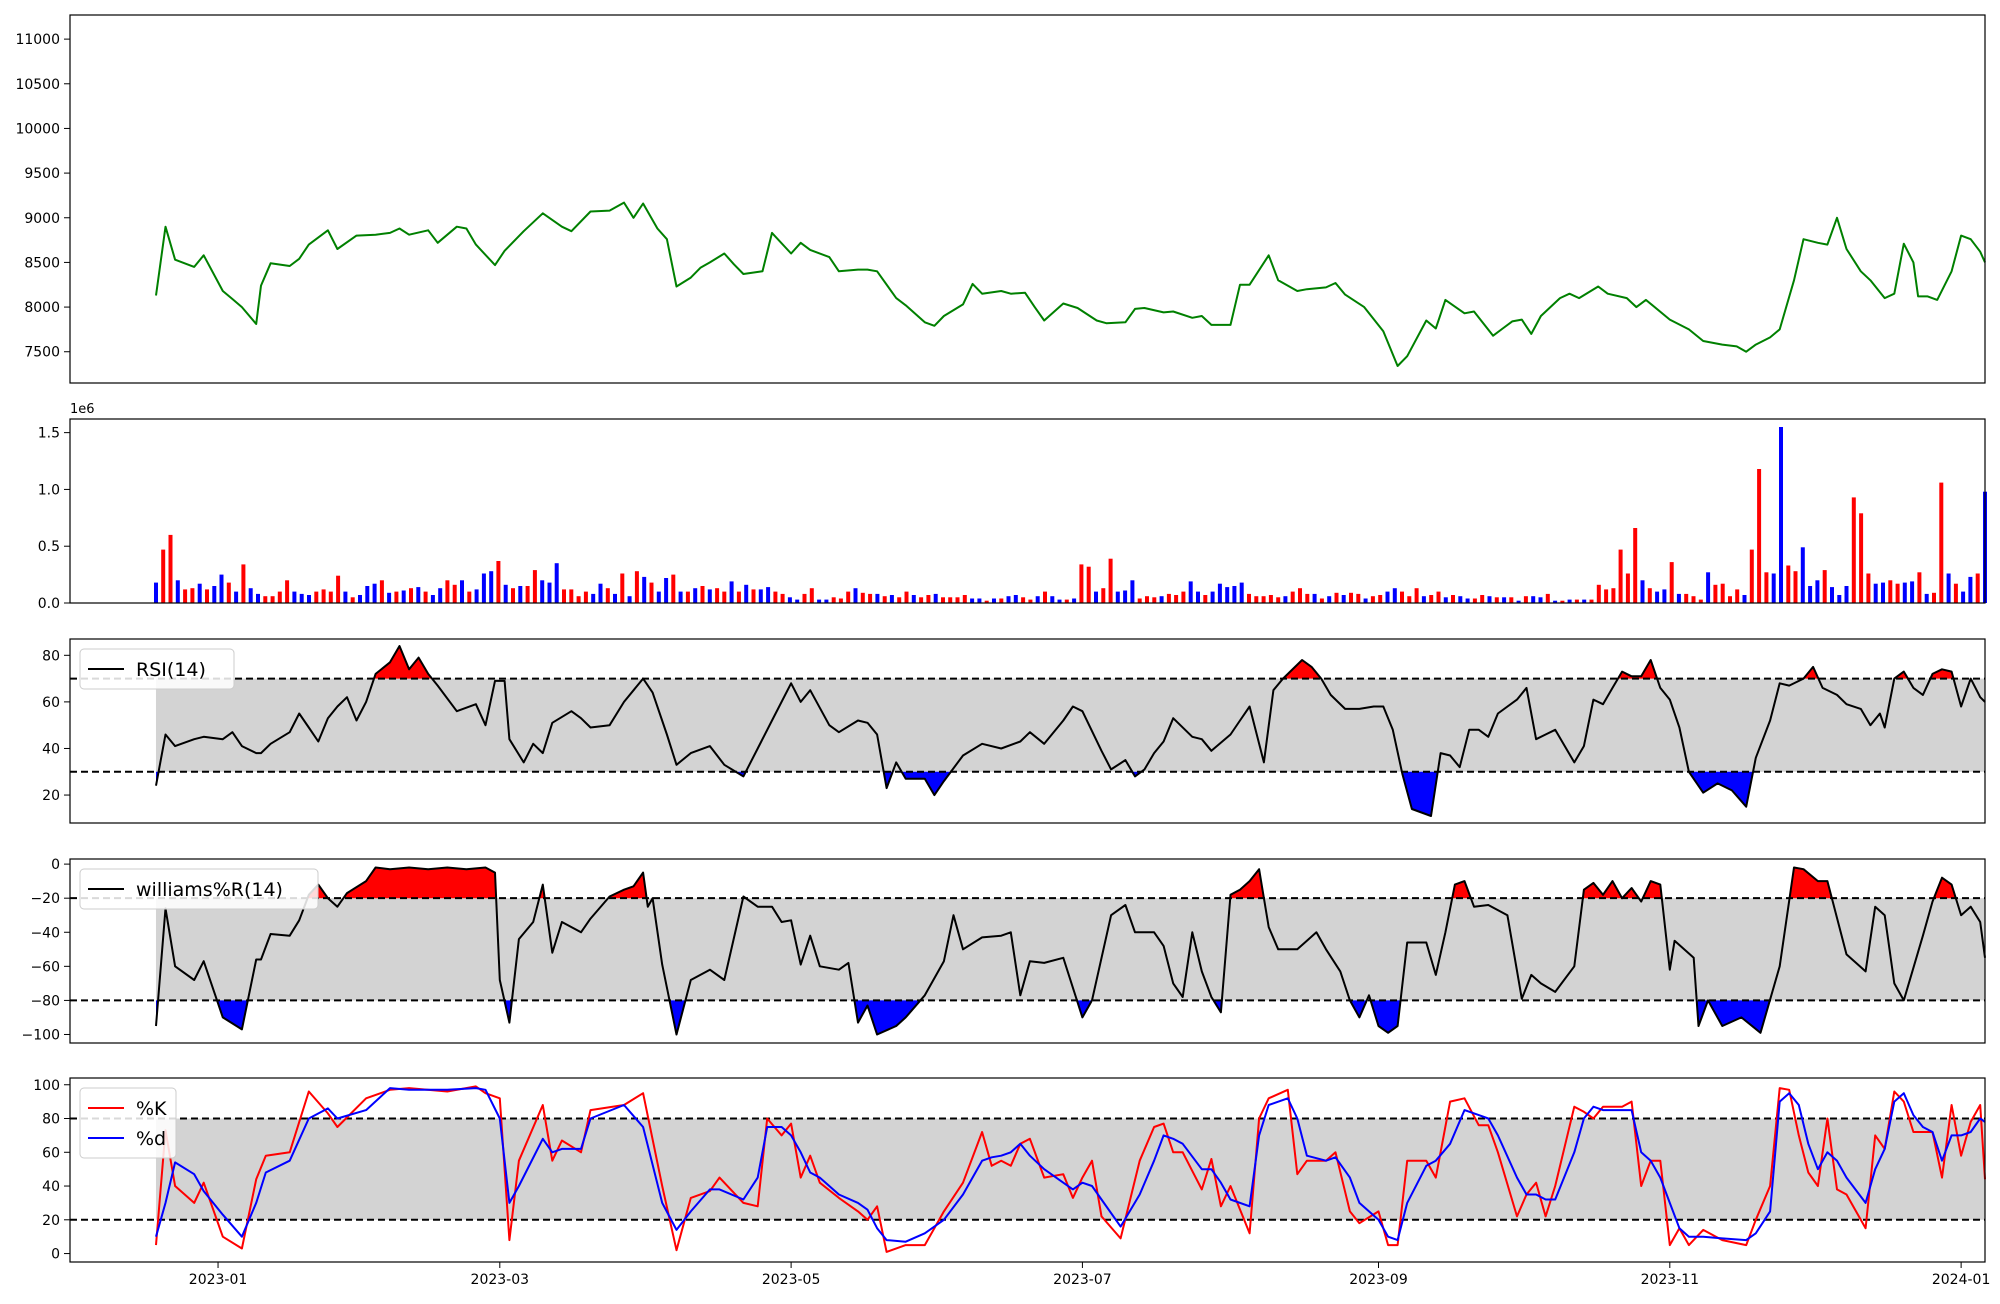 The image size is (2000, 1304). What do you see at coordinates (46, 1086) in the screenshot?
I see `y-tick-label: 100` at bounding box center [46, 1086].